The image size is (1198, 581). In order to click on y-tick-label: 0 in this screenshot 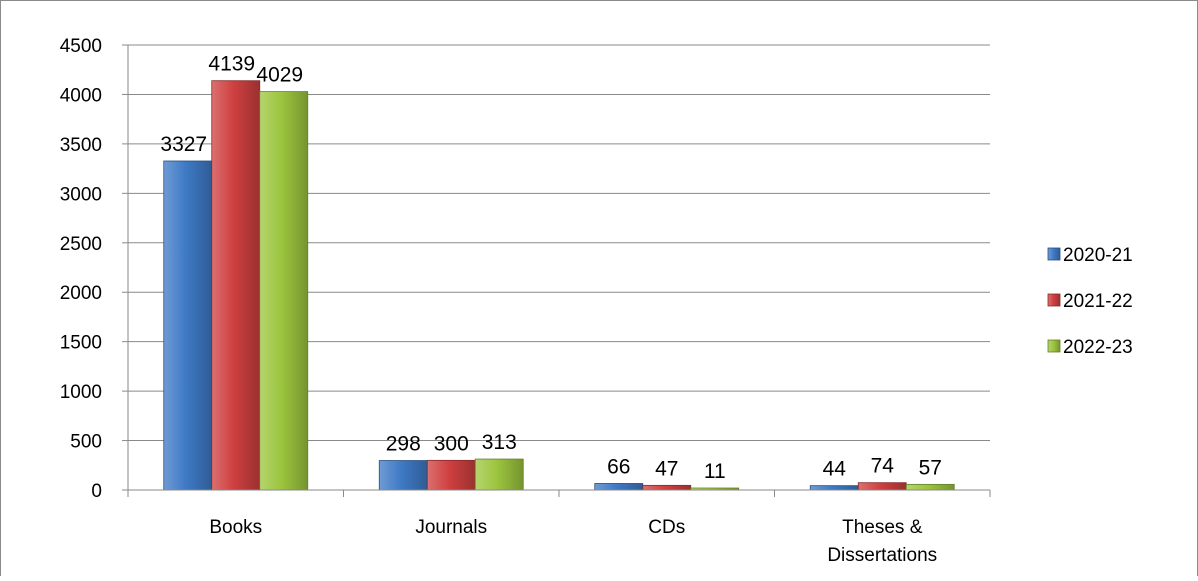, I will do `click(96, 491)`.